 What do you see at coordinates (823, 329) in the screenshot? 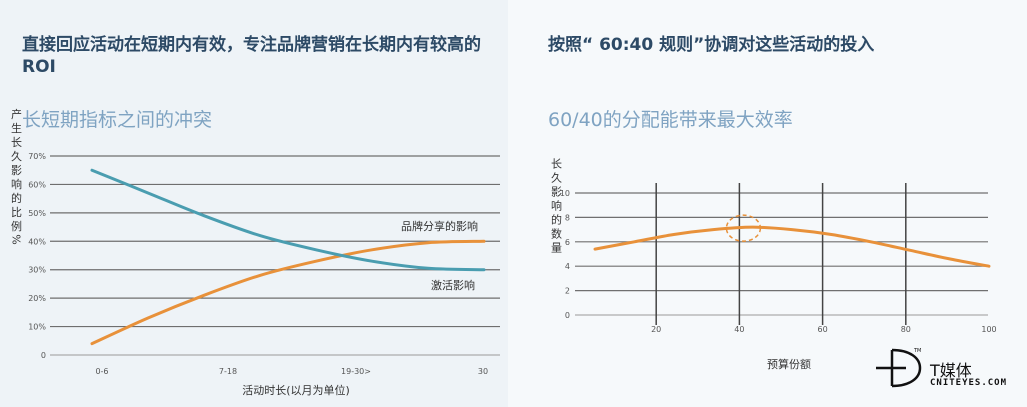
I see `x-tick-label: 60` at bounding box center [823, 329].